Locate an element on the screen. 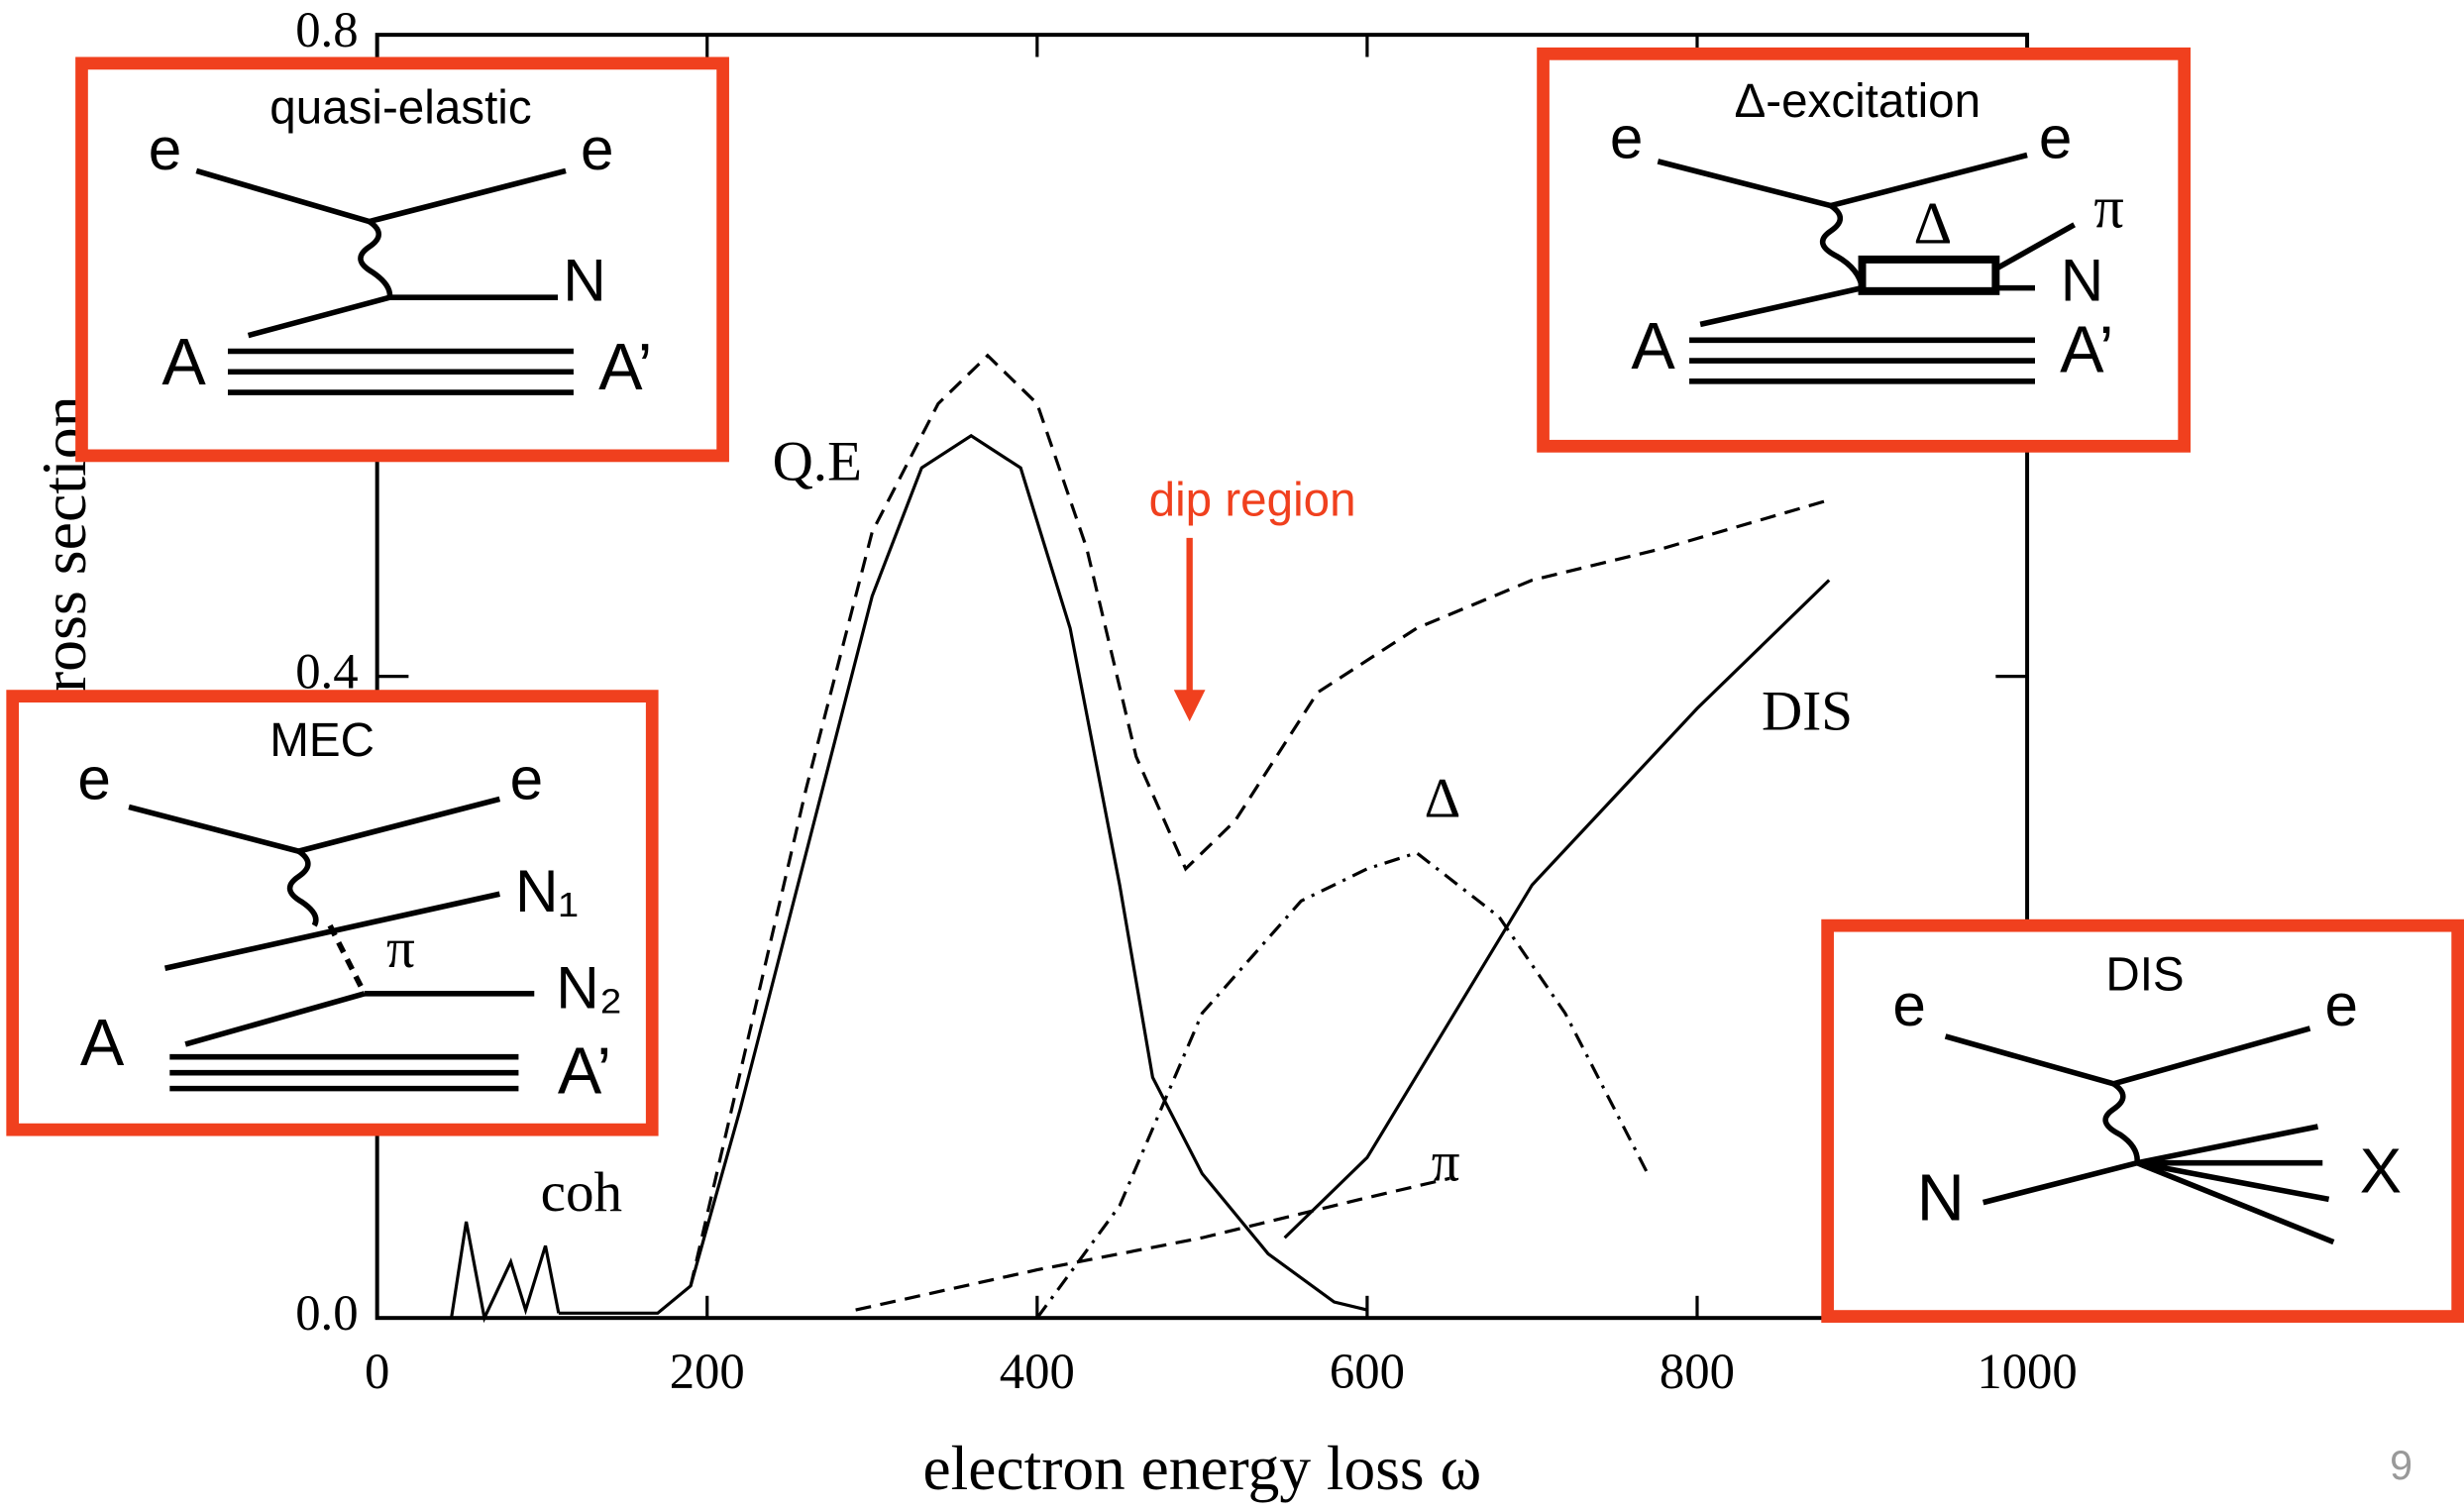 This screenshot has width=2464, height=1511. pion-line is located at coordinates (347, 959).